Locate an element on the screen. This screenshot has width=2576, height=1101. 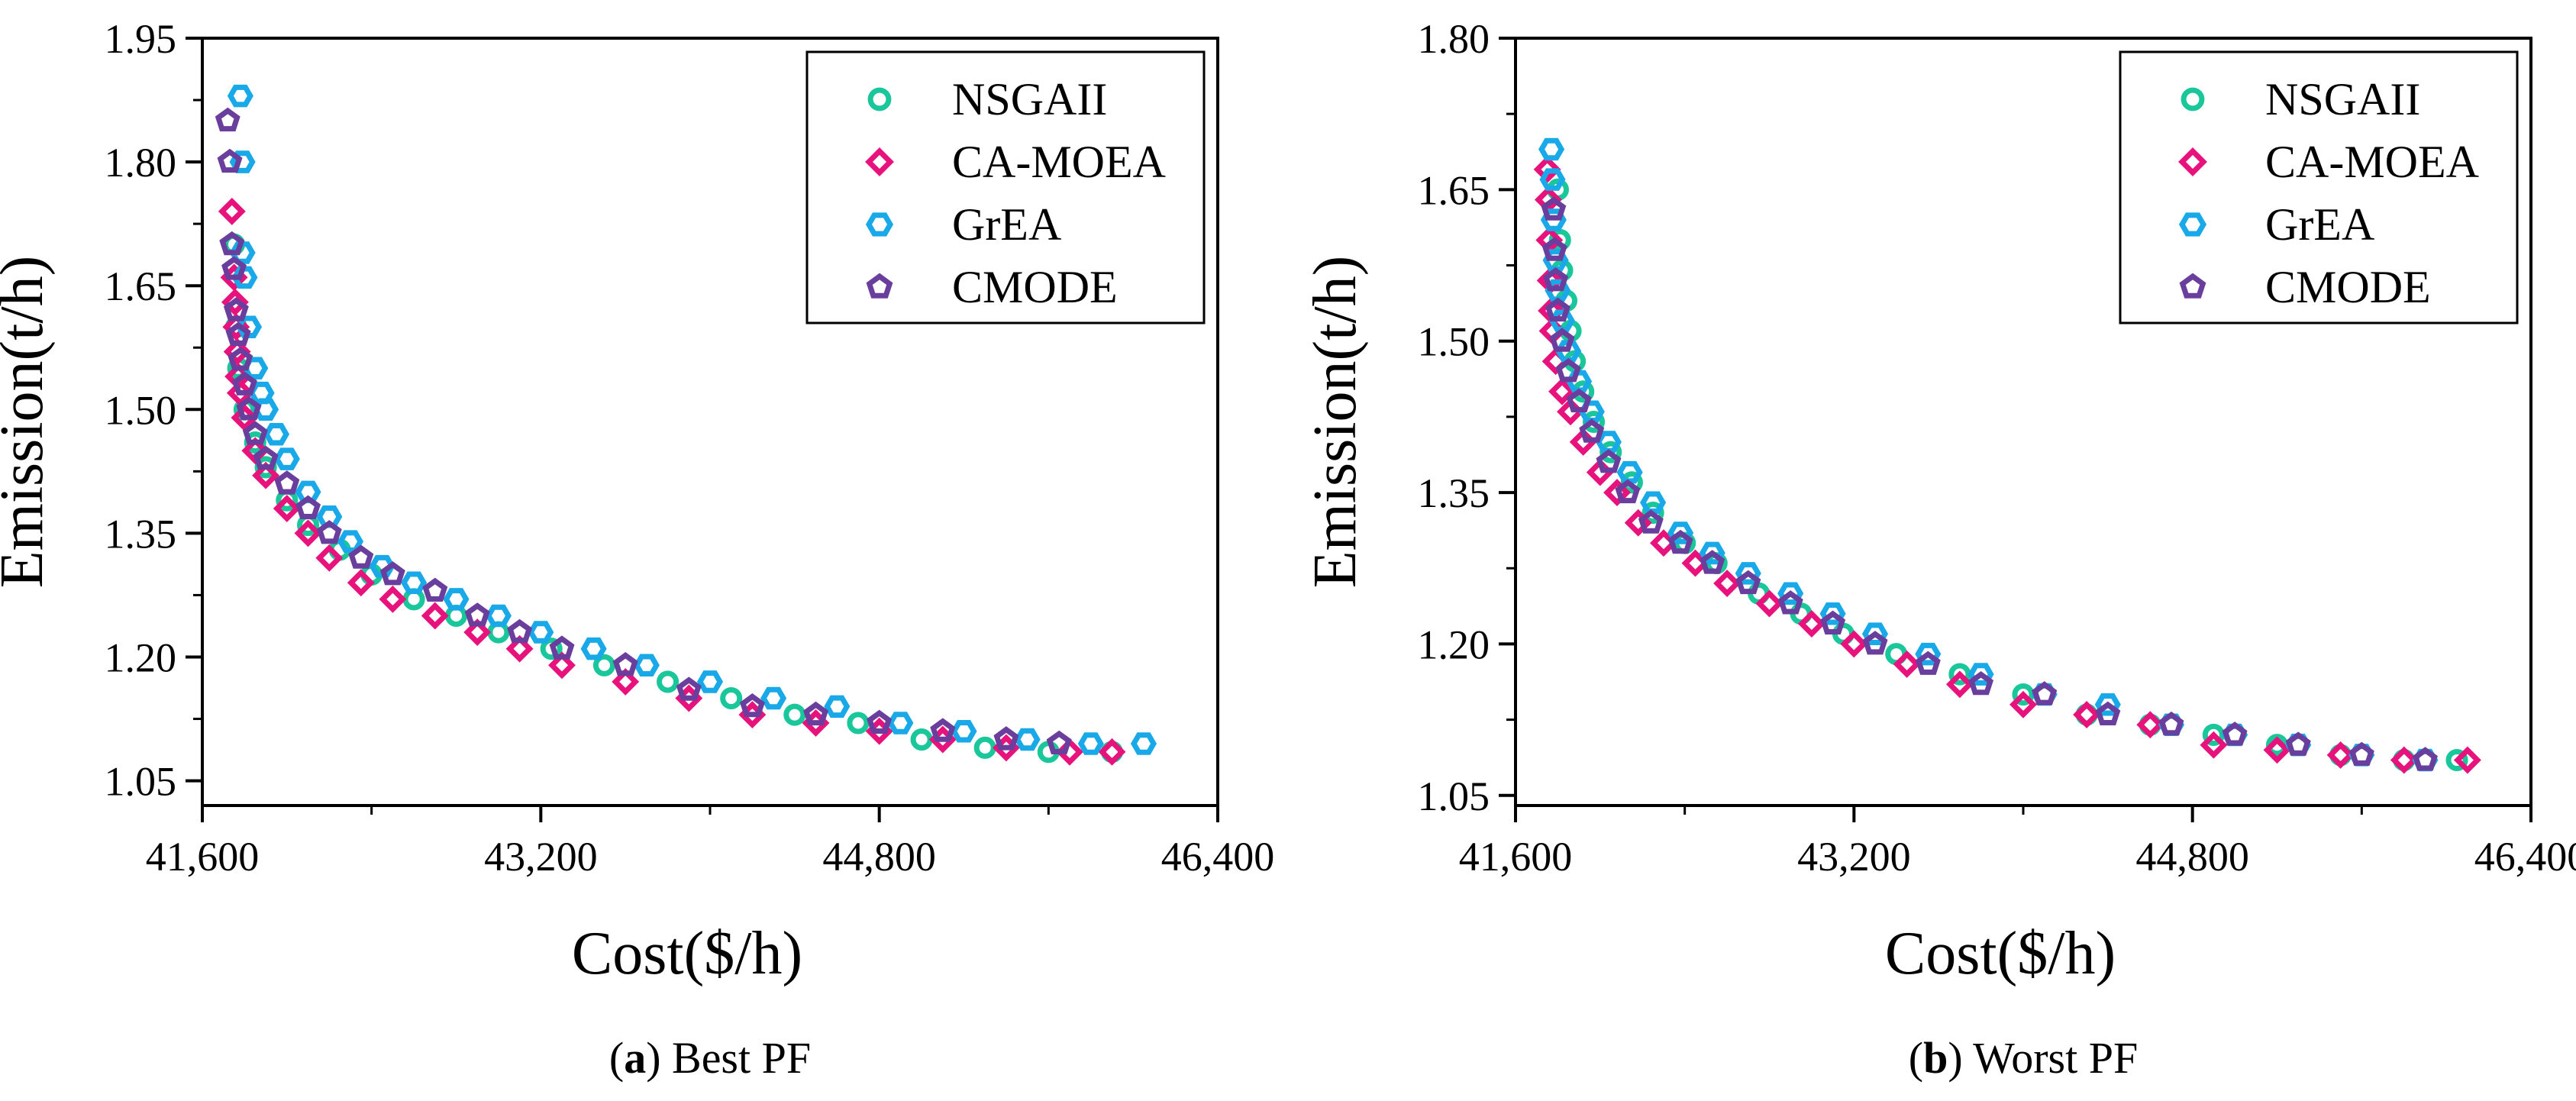
legend-marker-cmode is located at coordinates (2192, 286).